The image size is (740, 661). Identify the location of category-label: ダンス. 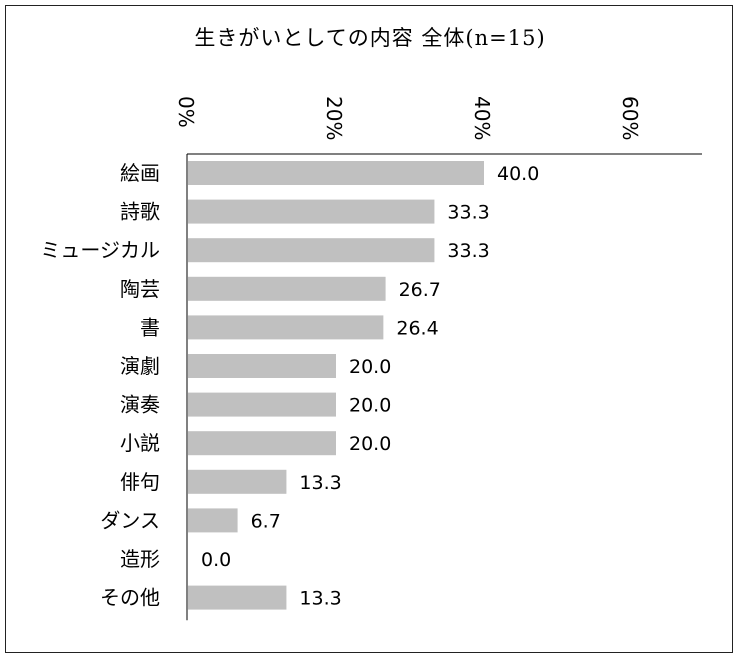
(130, 520).